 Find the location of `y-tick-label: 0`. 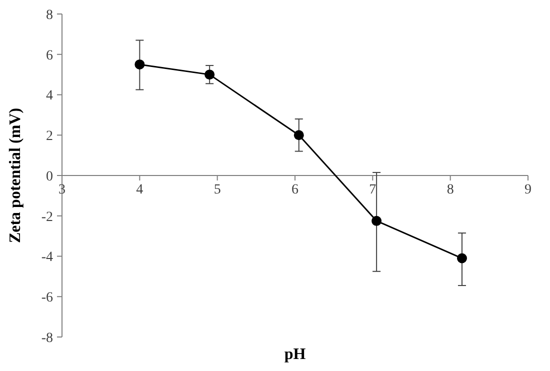

y-tick-label: 0 is located at coordinates (49, 176).